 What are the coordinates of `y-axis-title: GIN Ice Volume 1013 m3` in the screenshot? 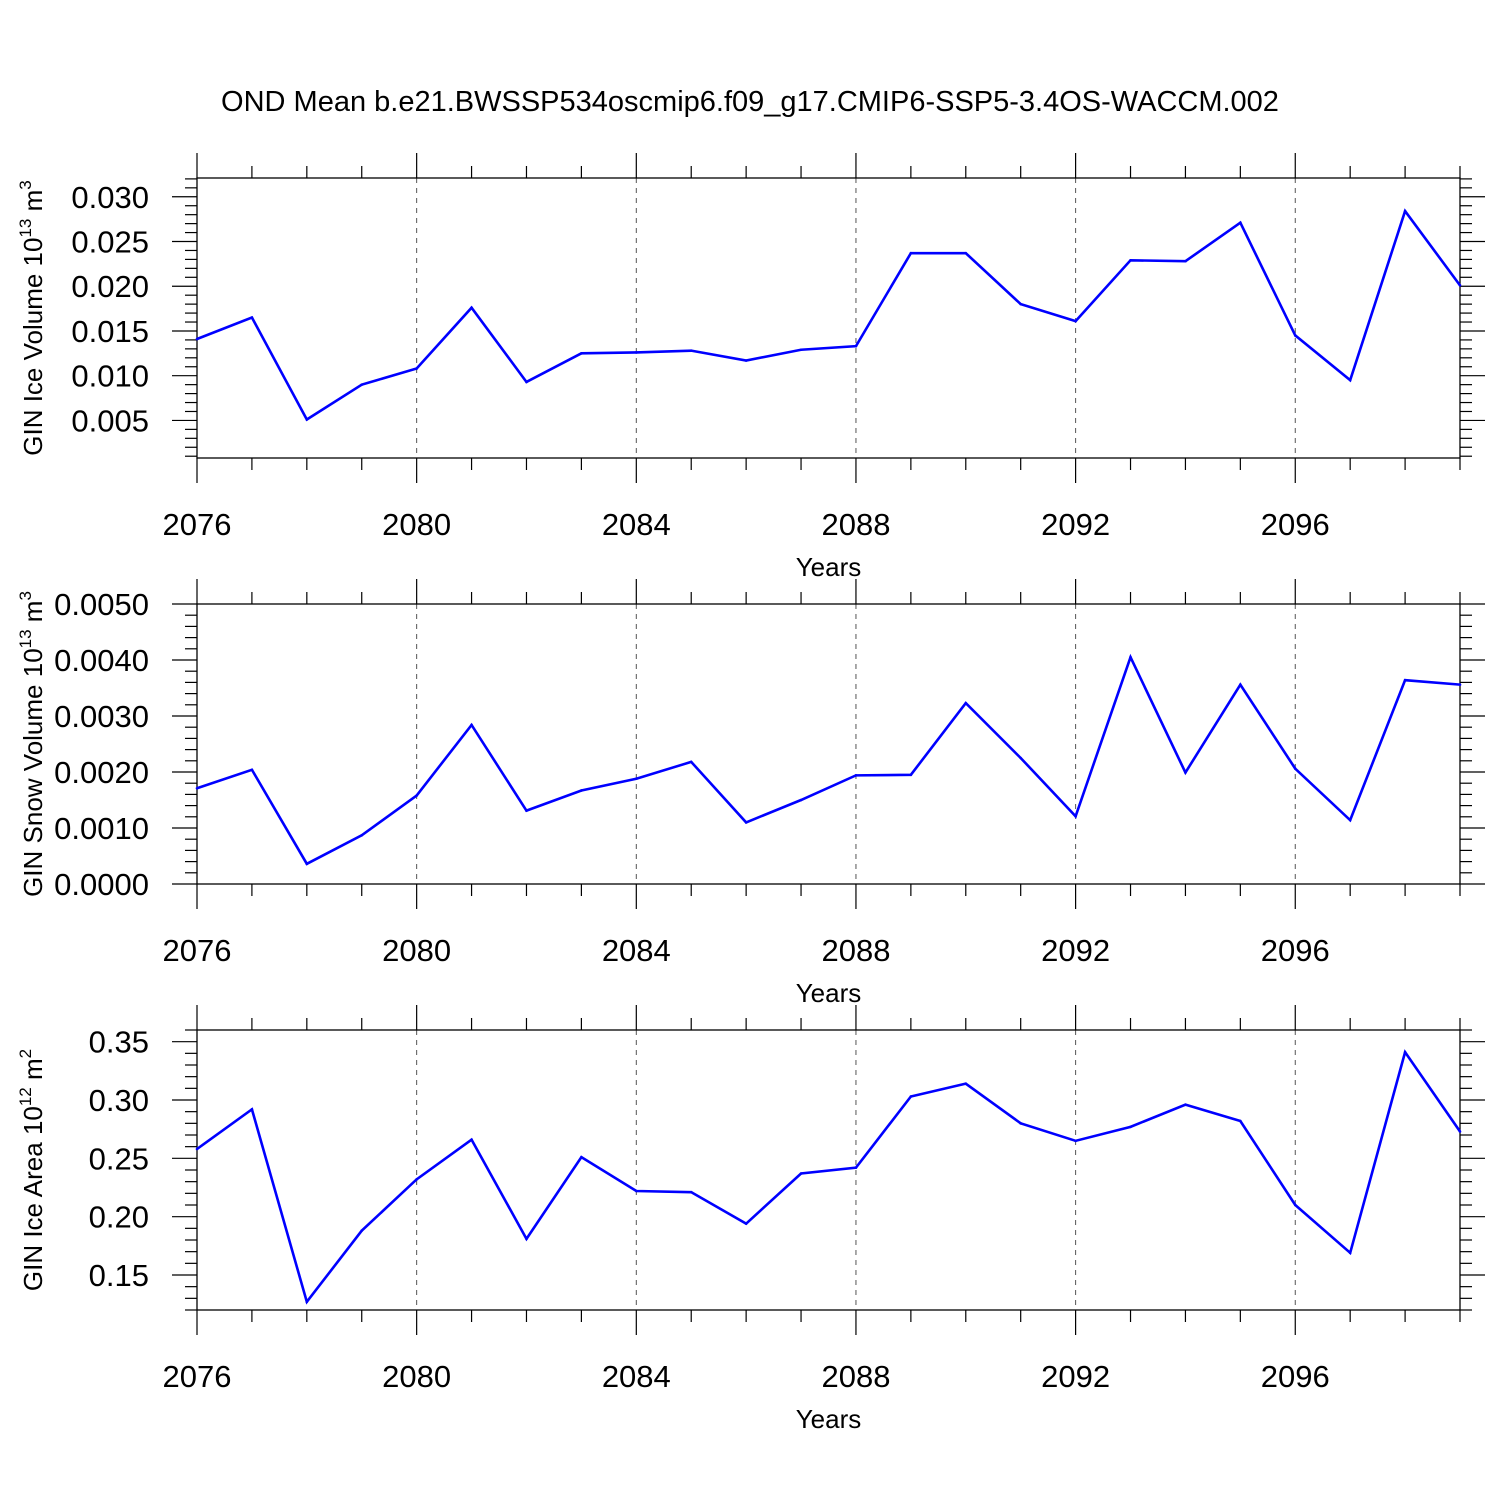 It's located at (32, 318).